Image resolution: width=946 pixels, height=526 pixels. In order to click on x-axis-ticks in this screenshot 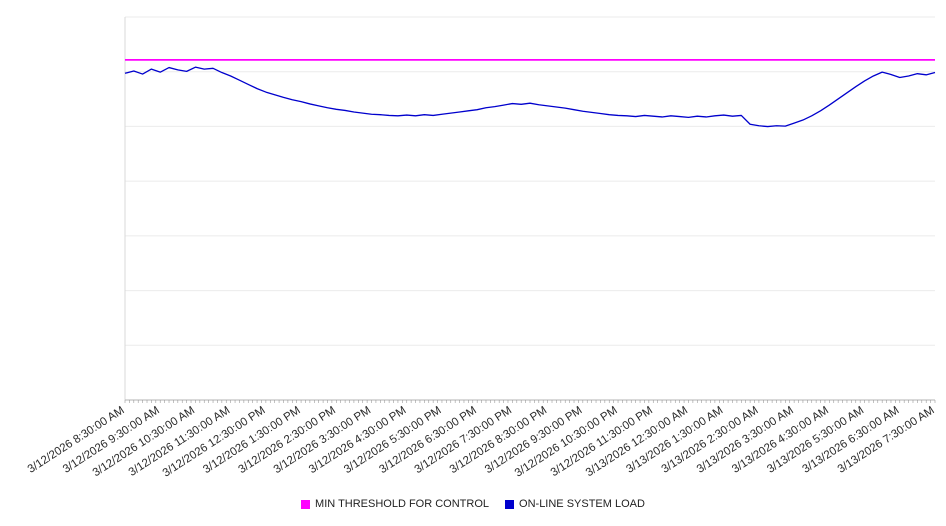, I will do `click(530, 401)`.